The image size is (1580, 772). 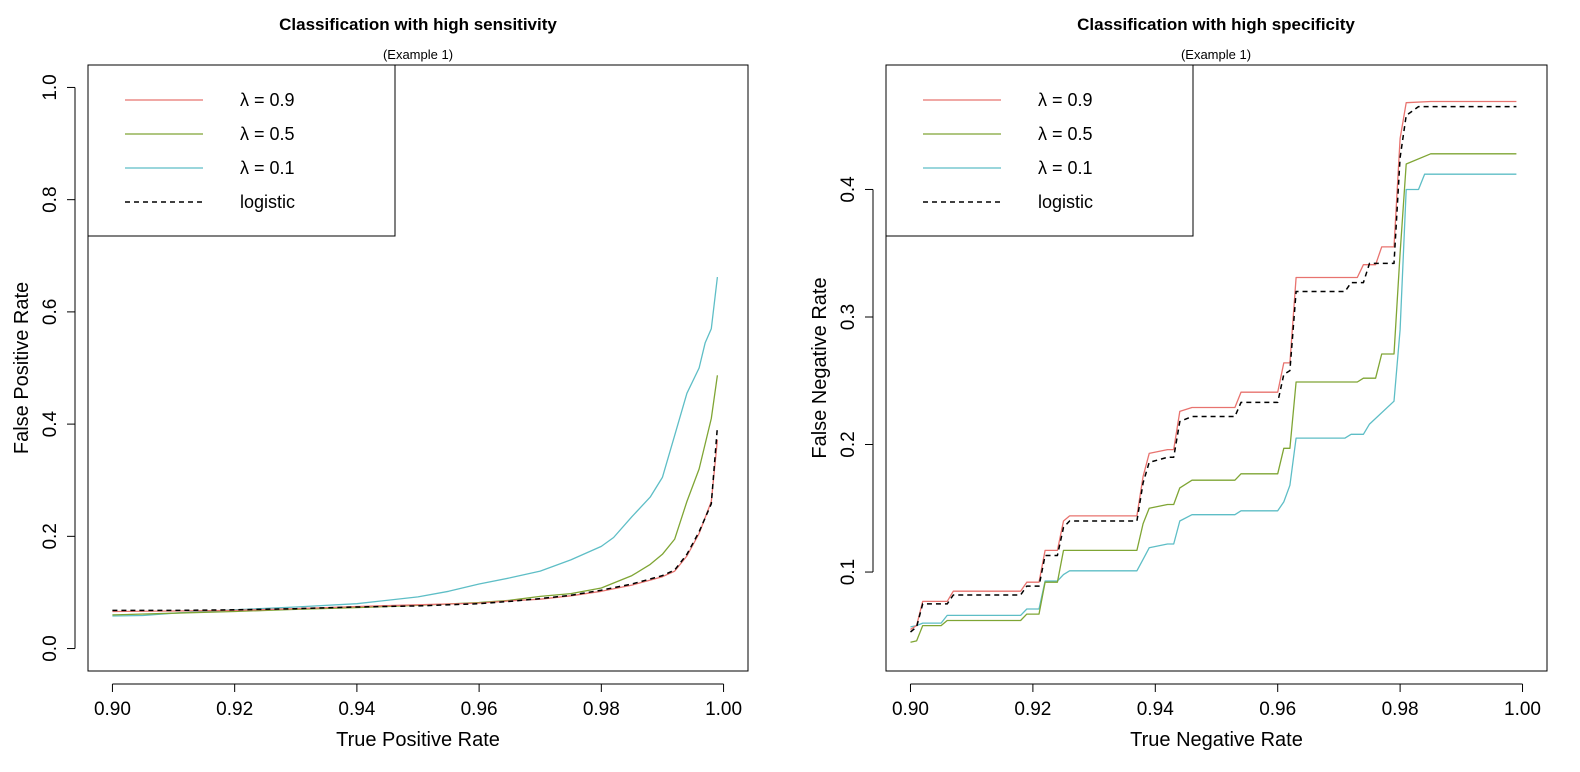 What do you see at coordinates (415, 519) in the screenshot?
I see `series-line-logistic` at bounding box center [415, 519].